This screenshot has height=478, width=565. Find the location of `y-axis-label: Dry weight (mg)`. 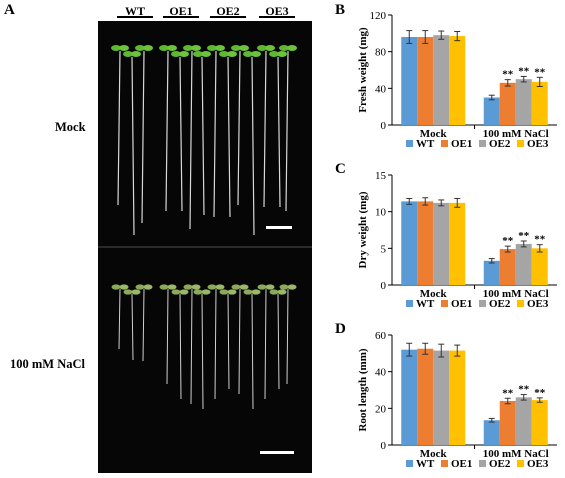

y-axis-label: Dry weight (mg) is located at coordinates (363, 229).